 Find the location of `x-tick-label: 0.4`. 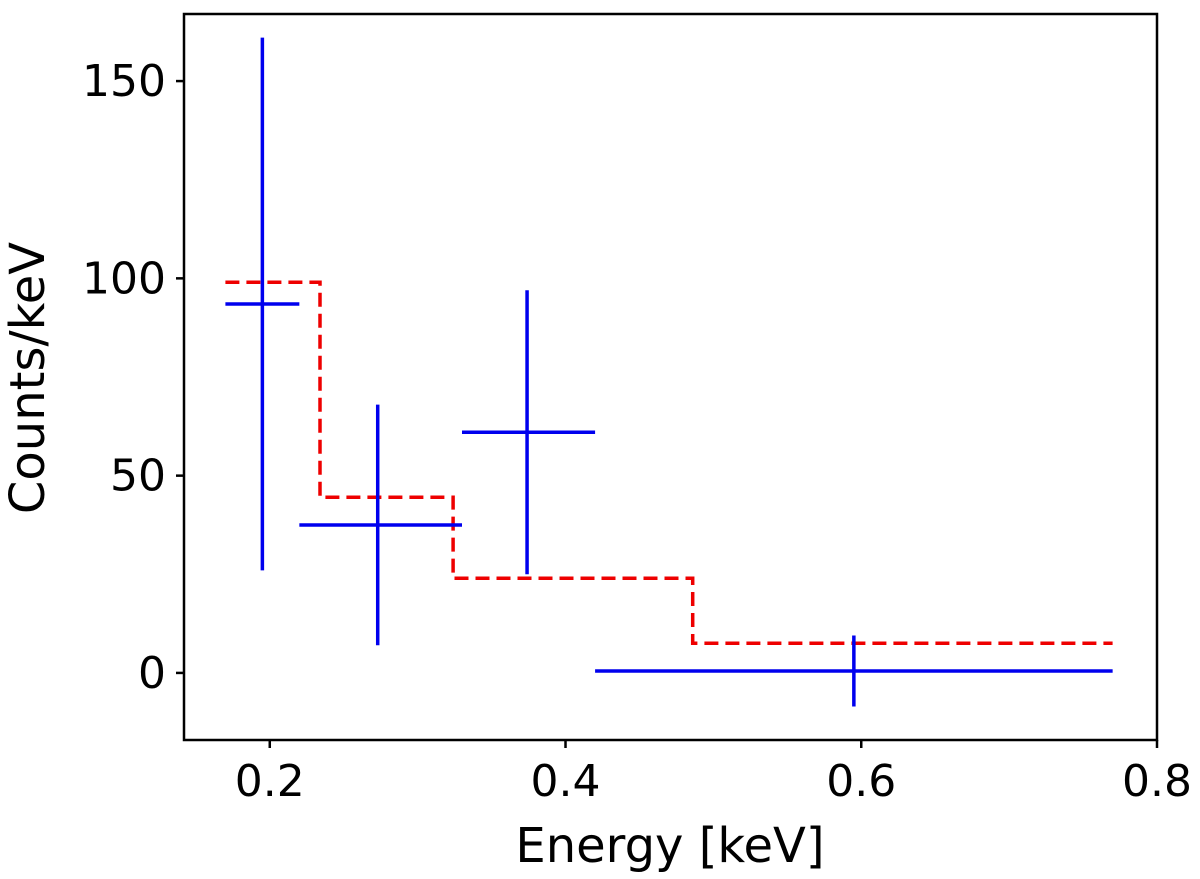

x-tick-label: 0.4 is located at coordinates (566, 781).